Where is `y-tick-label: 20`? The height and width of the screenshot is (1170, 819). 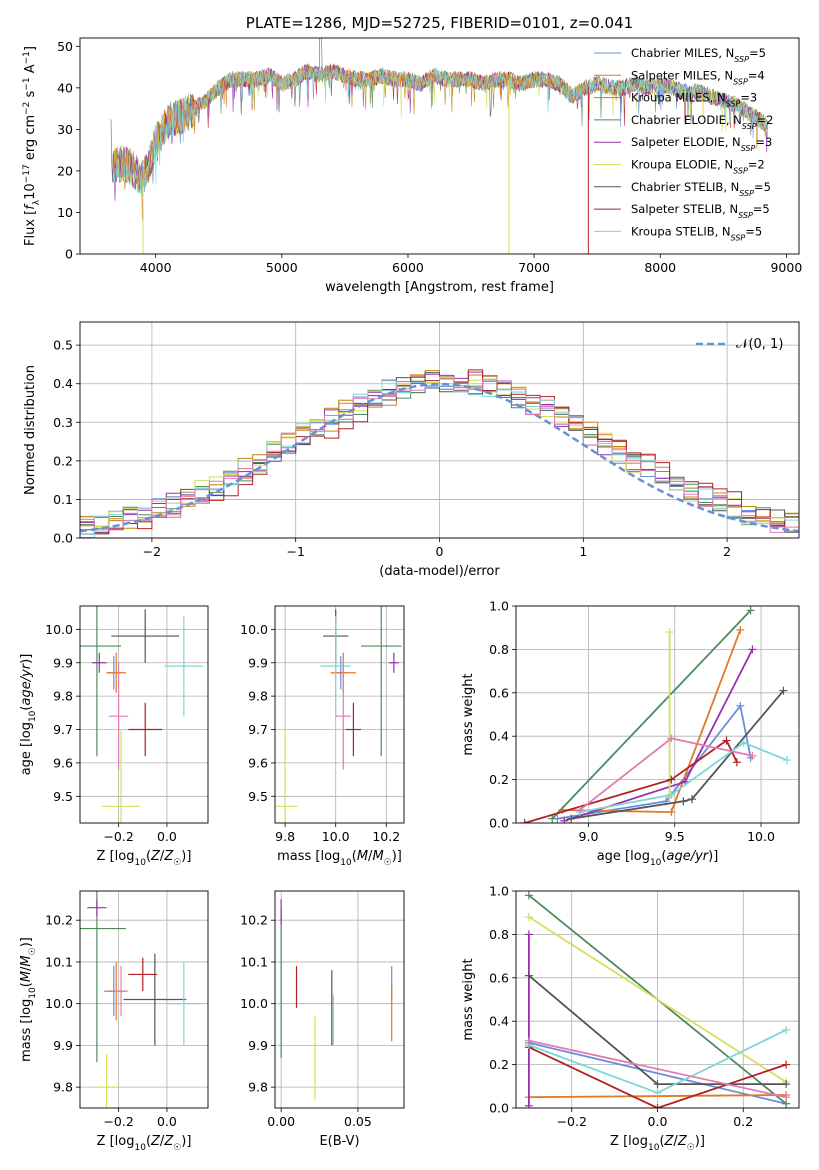 y-tick-label: 20 is located at coordinates (65, 170).